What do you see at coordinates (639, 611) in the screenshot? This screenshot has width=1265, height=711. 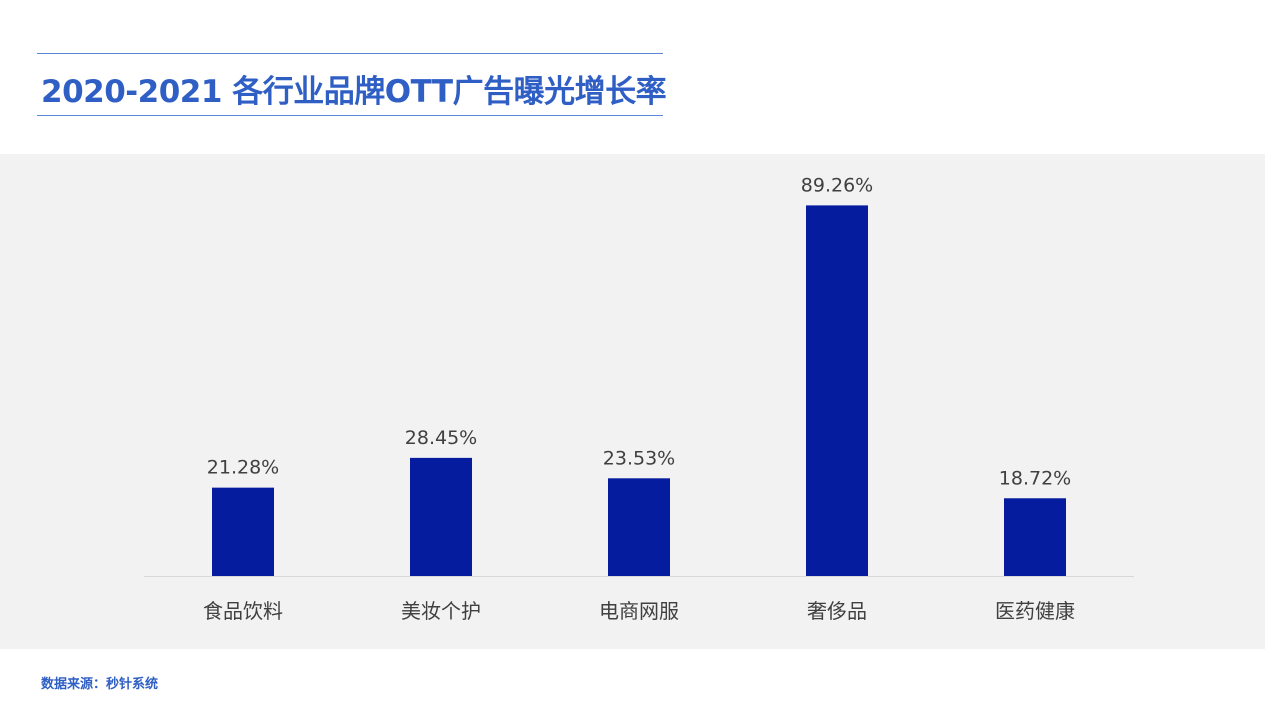 I see `x-tick-label: 电商网服` at bounding box center [639, 611].